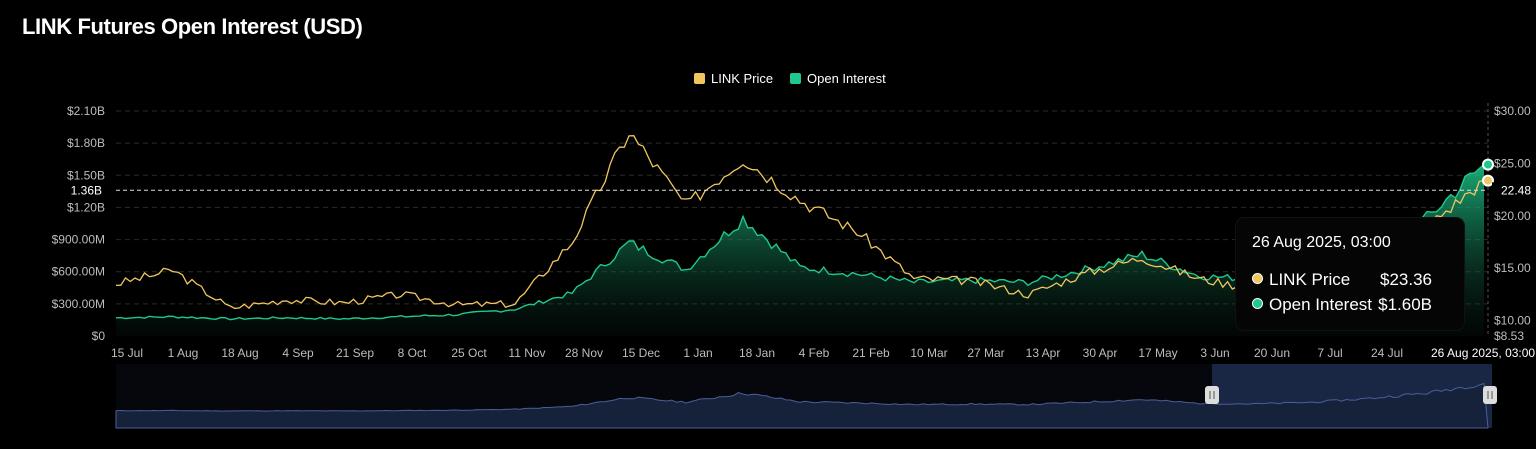  Describe the element at coordinates (814, 353) in the screenshot. I see `x-tick-label: 4 Feb` at that location.